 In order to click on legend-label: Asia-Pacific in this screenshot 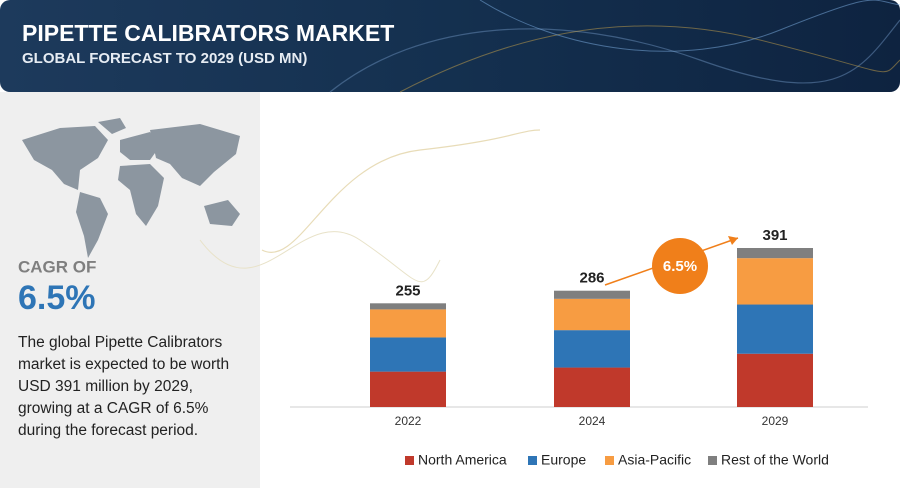, I will do `click(654, 460)`.